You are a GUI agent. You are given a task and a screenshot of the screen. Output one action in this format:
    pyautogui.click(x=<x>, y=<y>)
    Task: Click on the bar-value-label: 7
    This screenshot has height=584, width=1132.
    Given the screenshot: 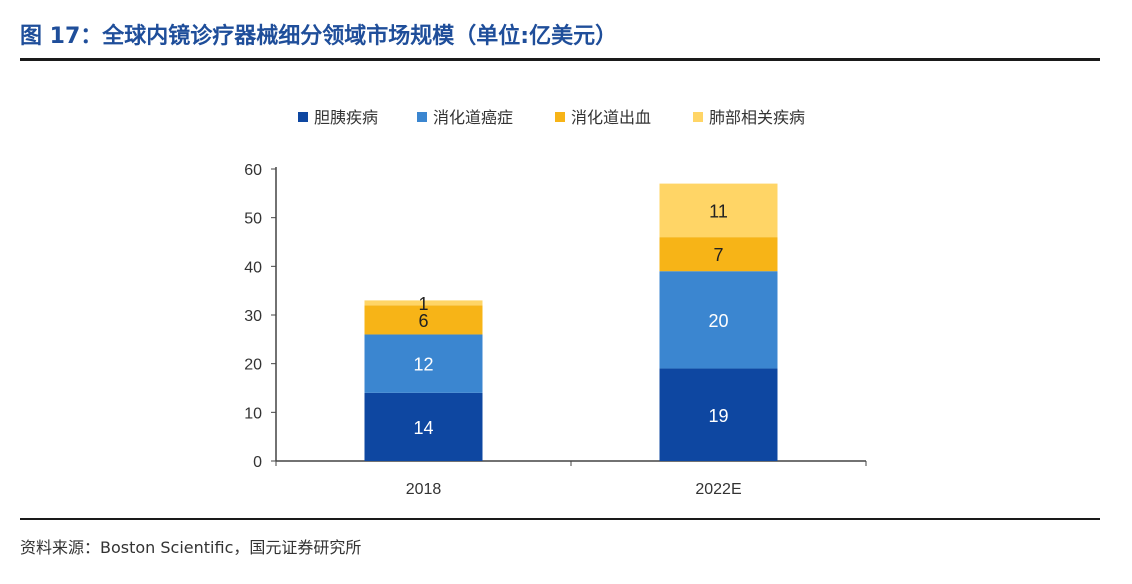 What is the action you would take?
    pyautogui.click(x=718, y=255)
    